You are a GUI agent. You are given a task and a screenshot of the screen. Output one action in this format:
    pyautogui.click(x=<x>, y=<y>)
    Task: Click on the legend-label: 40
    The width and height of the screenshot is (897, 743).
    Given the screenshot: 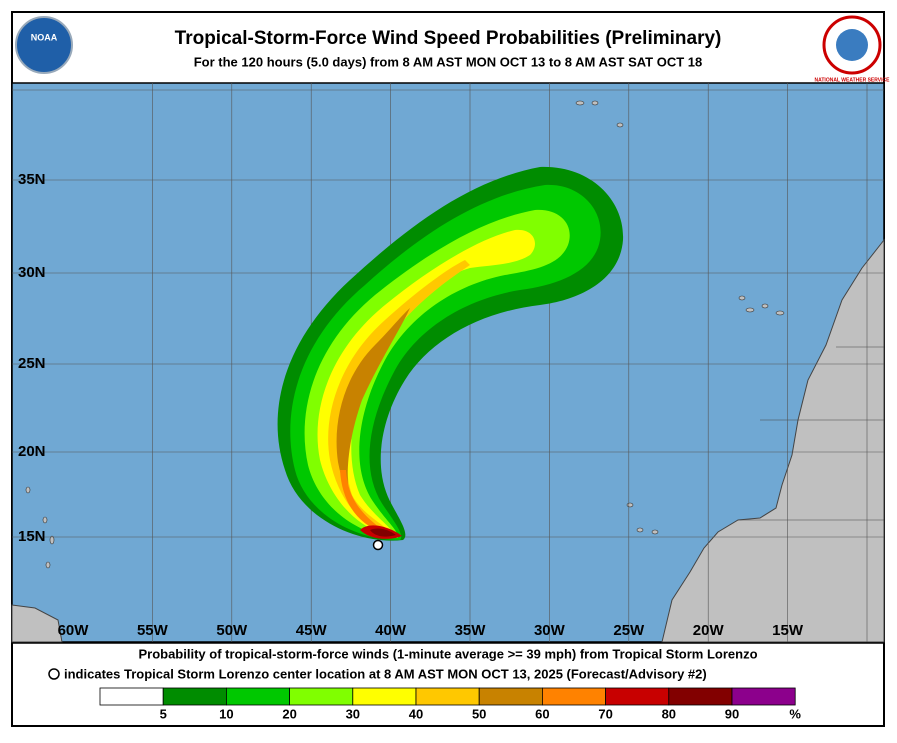 What is the action you would take?
    pyautogui.click(x=416, y=713)
    